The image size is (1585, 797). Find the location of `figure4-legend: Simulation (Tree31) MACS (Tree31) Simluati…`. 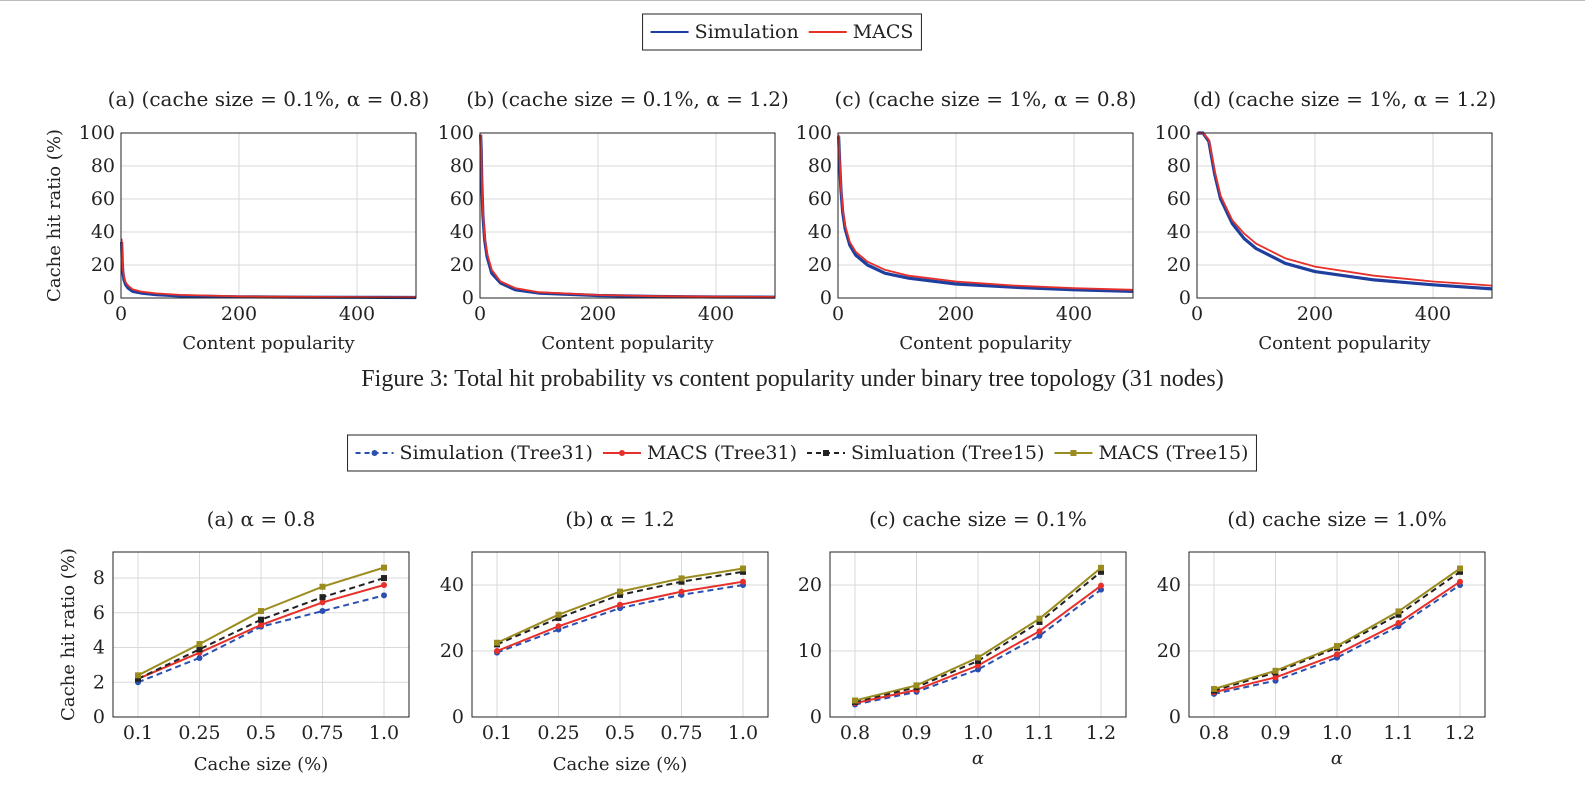

figure4-legend: Simulation (Tree31) MACS (Tree31) Simluati… is located at coordinates (802, 453).